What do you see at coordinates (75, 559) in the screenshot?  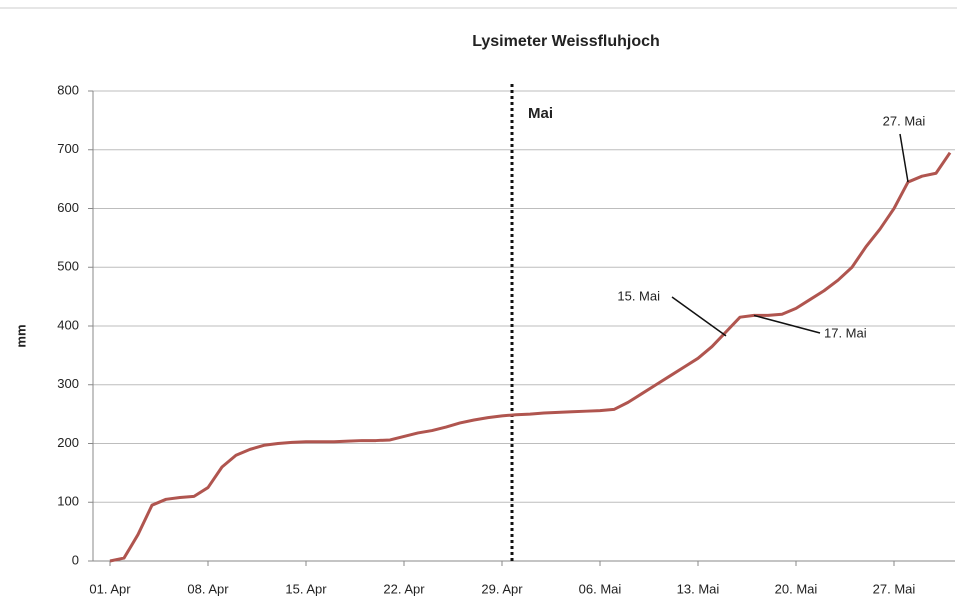 I see `y-tick-label: 0` at bounding box center [75, 559].